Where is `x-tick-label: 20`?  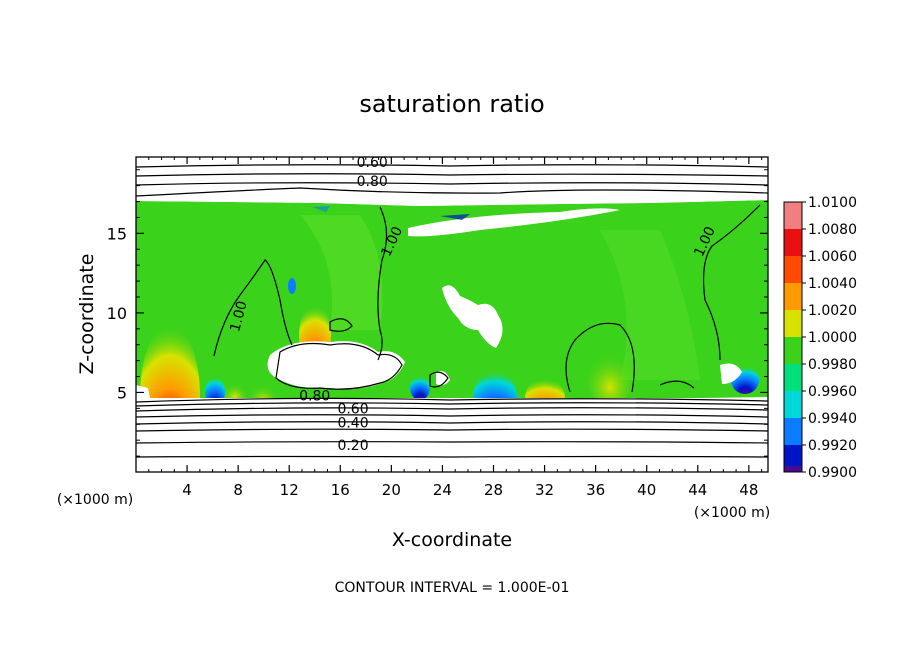 x-tick-label: 20 is located at coordinates (391, 490).